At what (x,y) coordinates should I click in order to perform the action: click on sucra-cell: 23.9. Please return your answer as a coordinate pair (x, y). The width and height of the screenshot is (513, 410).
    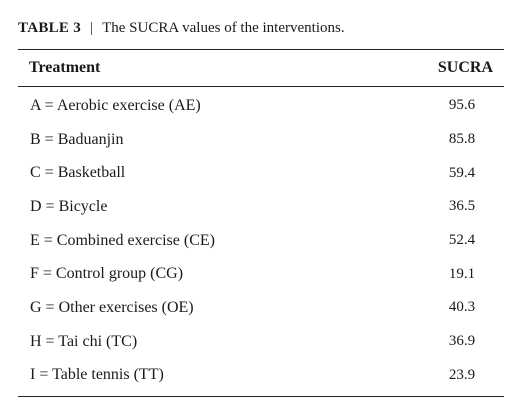
    Looking at the image, I should click on (462, 374).